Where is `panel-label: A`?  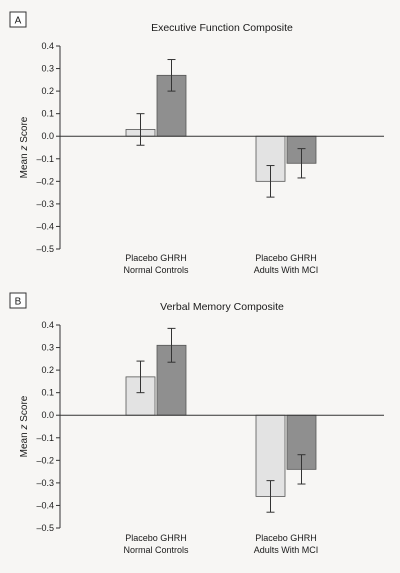
panel-label: A is located at coordinates (18, 21).